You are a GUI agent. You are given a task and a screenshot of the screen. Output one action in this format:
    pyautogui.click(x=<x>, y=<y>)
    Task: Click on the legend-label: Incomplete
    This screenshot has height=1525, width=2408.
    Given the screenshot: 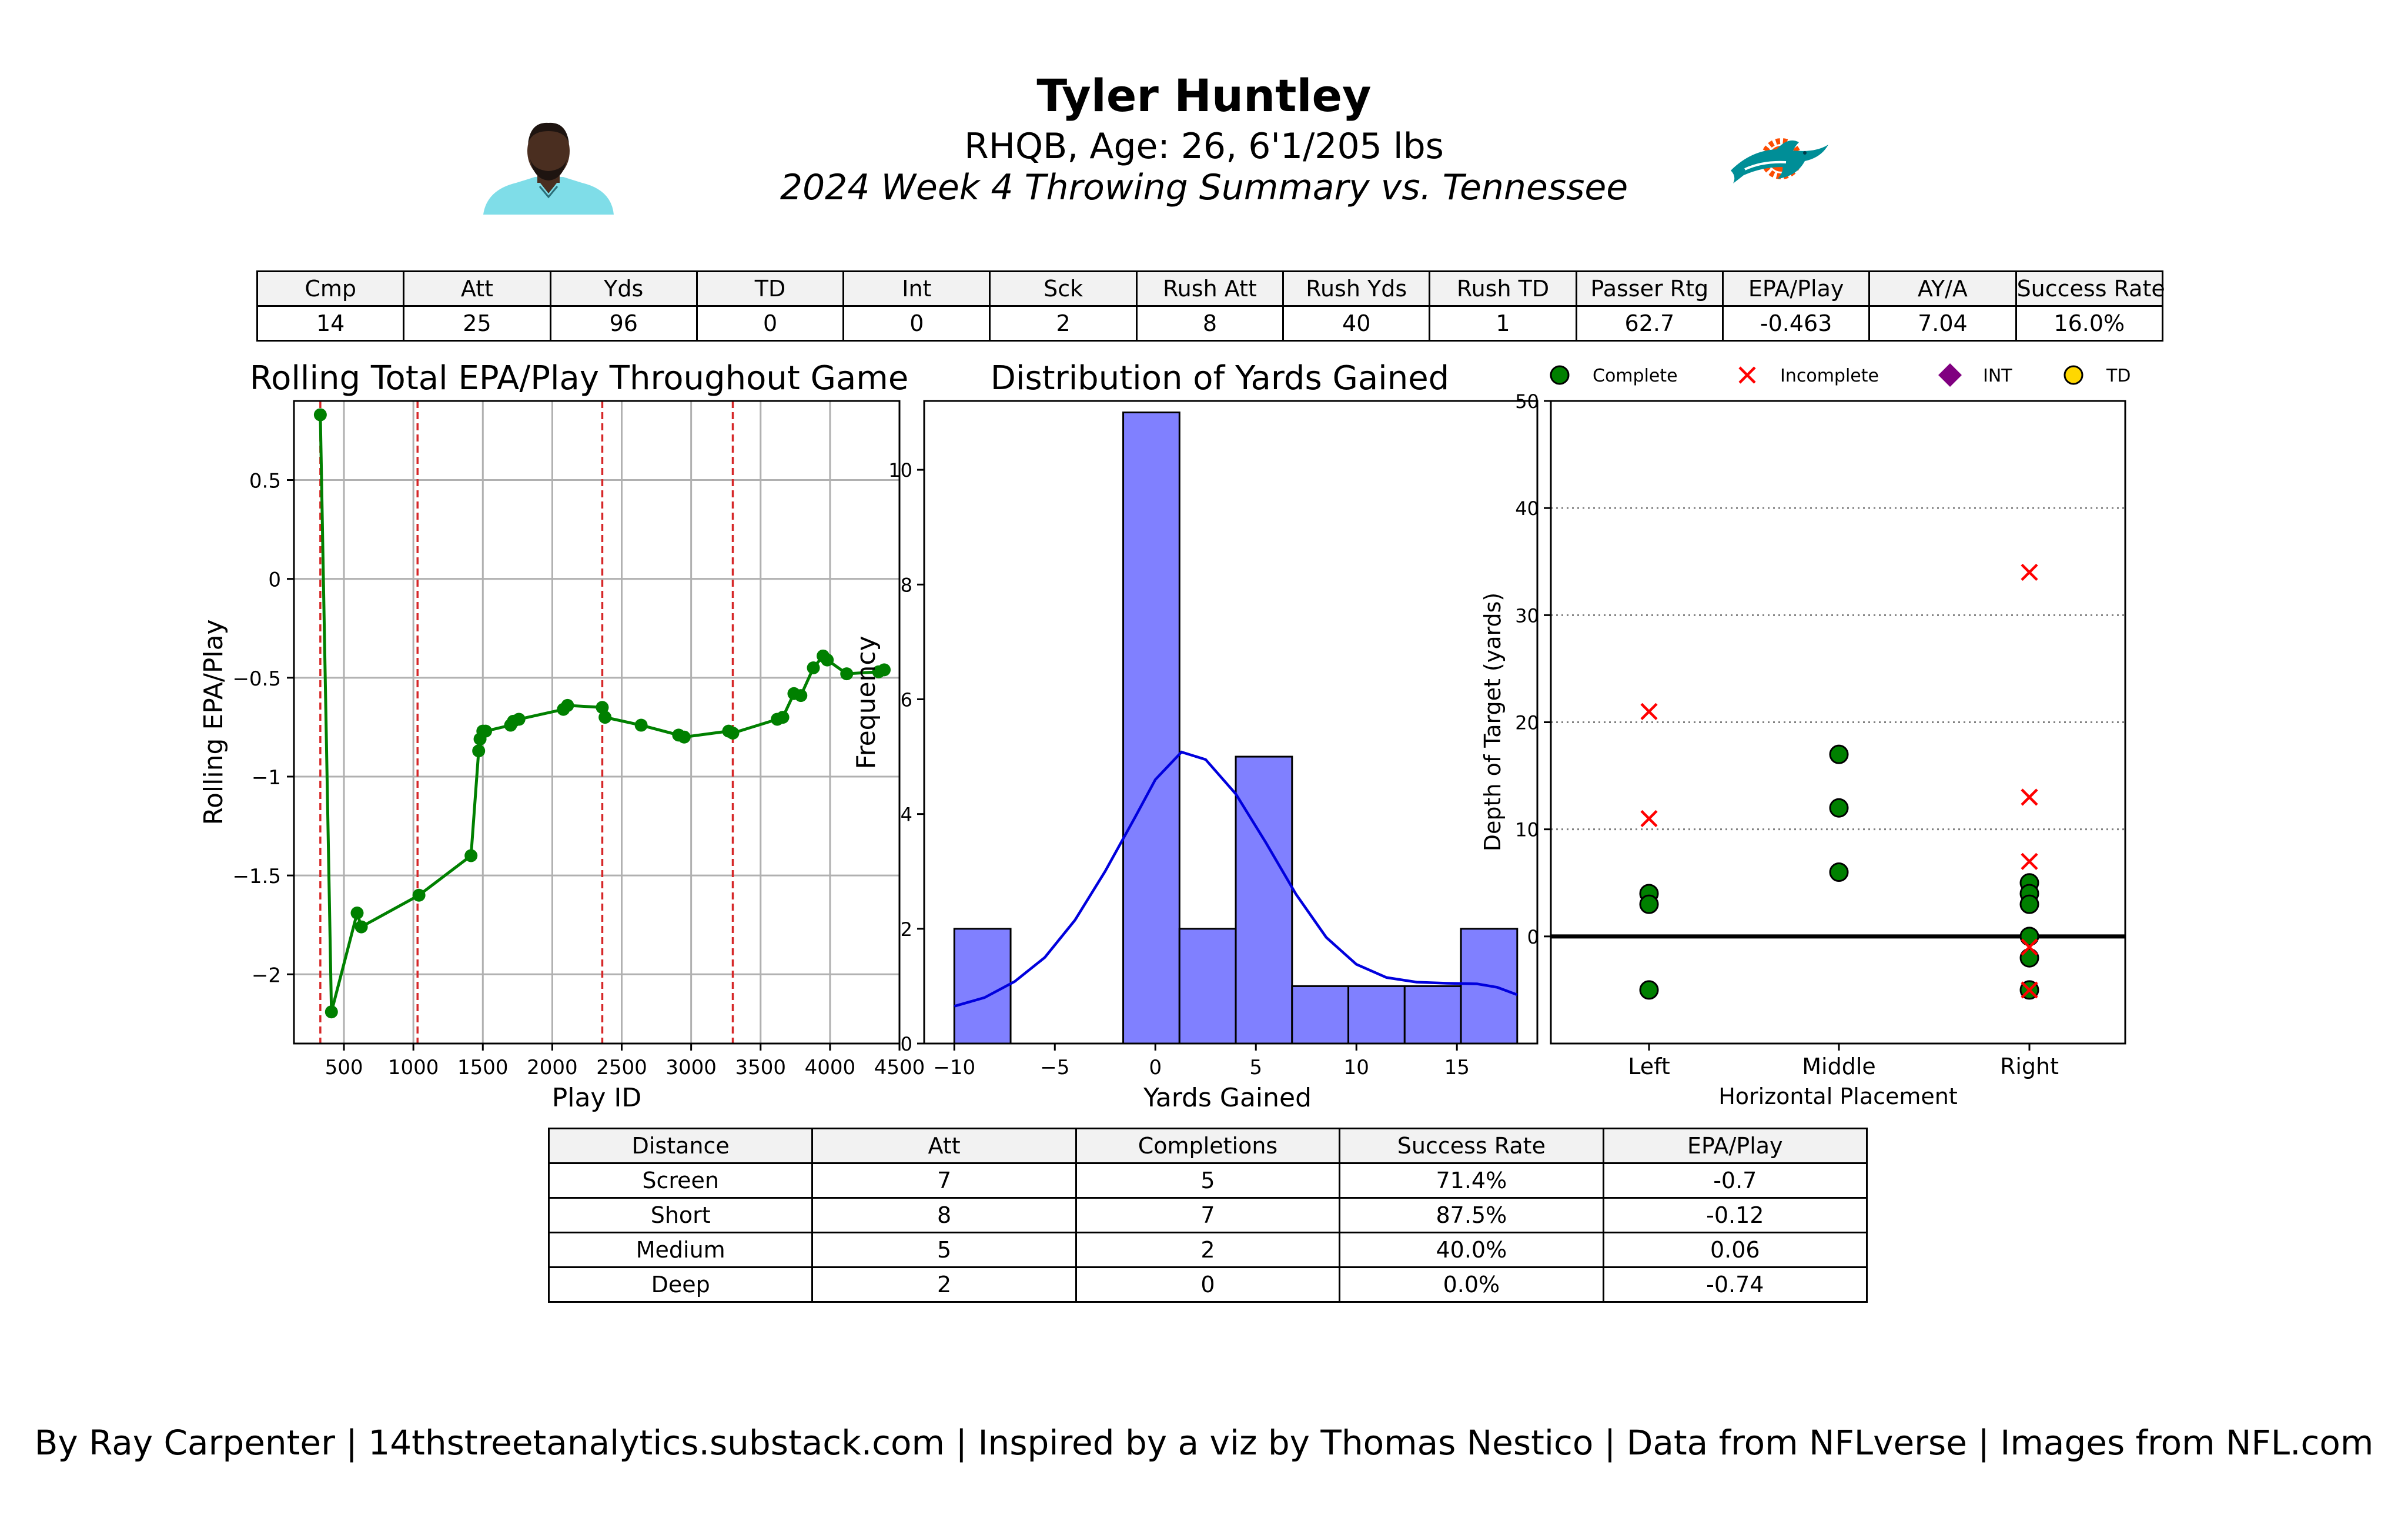 What is the action you would take?
    pyautogui.click(x=1829, y=376)
    